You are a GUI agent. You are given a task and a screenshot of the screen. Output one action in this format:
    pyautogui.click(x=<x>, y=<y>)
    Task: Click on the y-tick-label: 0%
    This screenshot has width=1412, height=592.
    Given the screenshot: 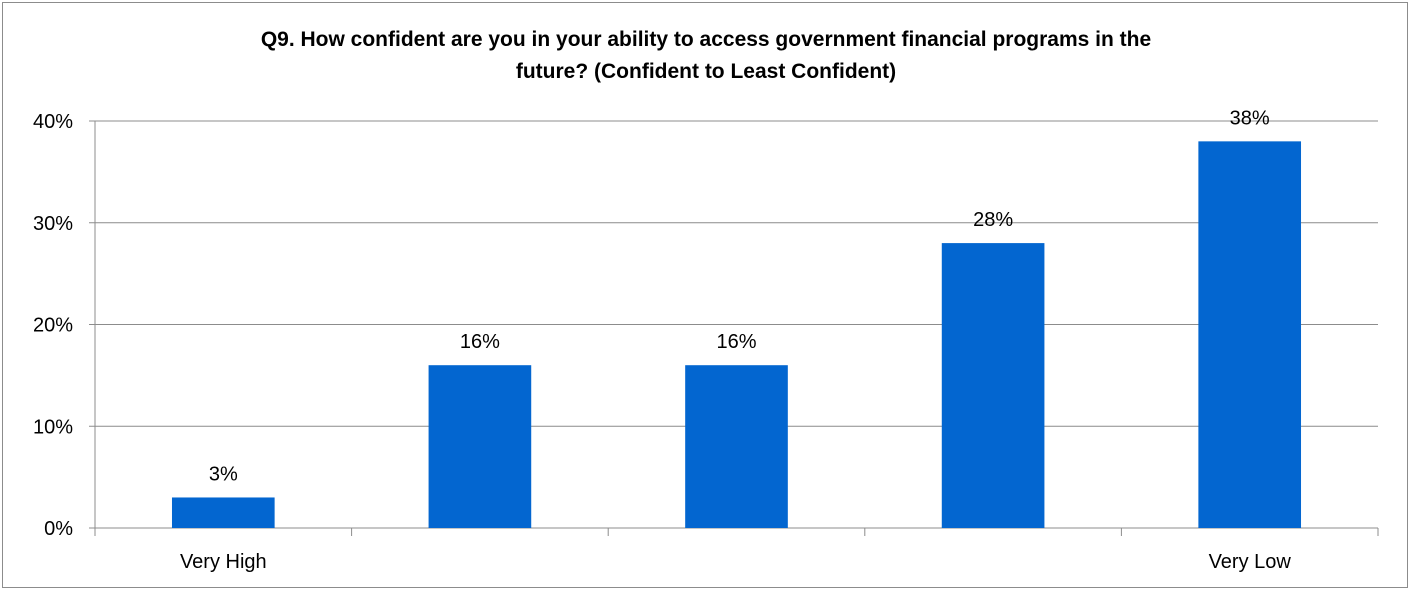 What is the action you would take?
    pyautogui.click(x=58, y=529)
    